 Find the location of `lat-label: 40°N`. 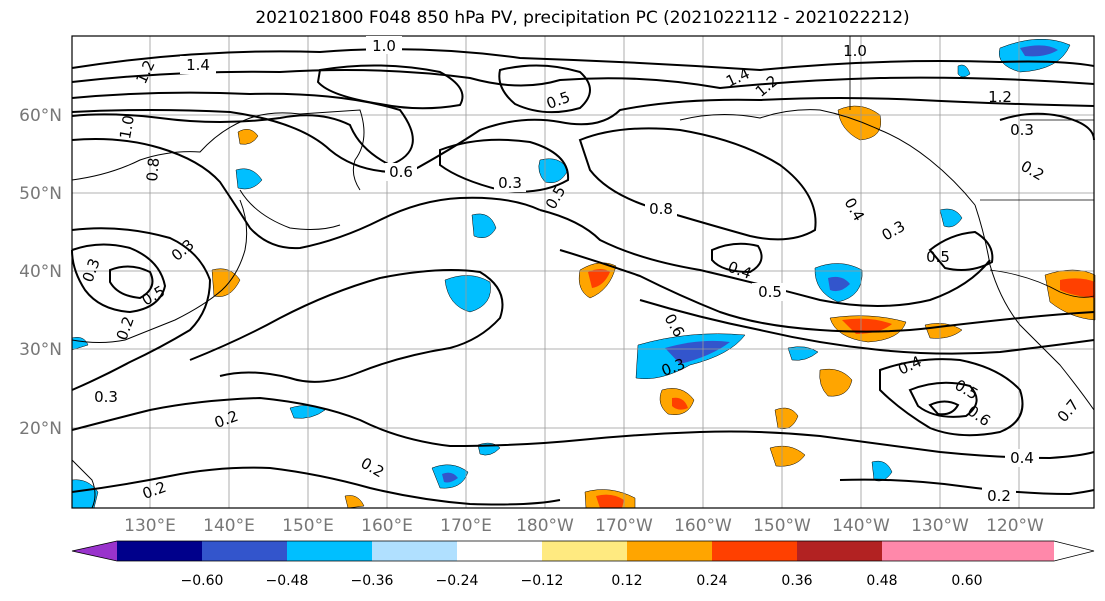

lat-label: 40°N is located at coordinates (40, 272).